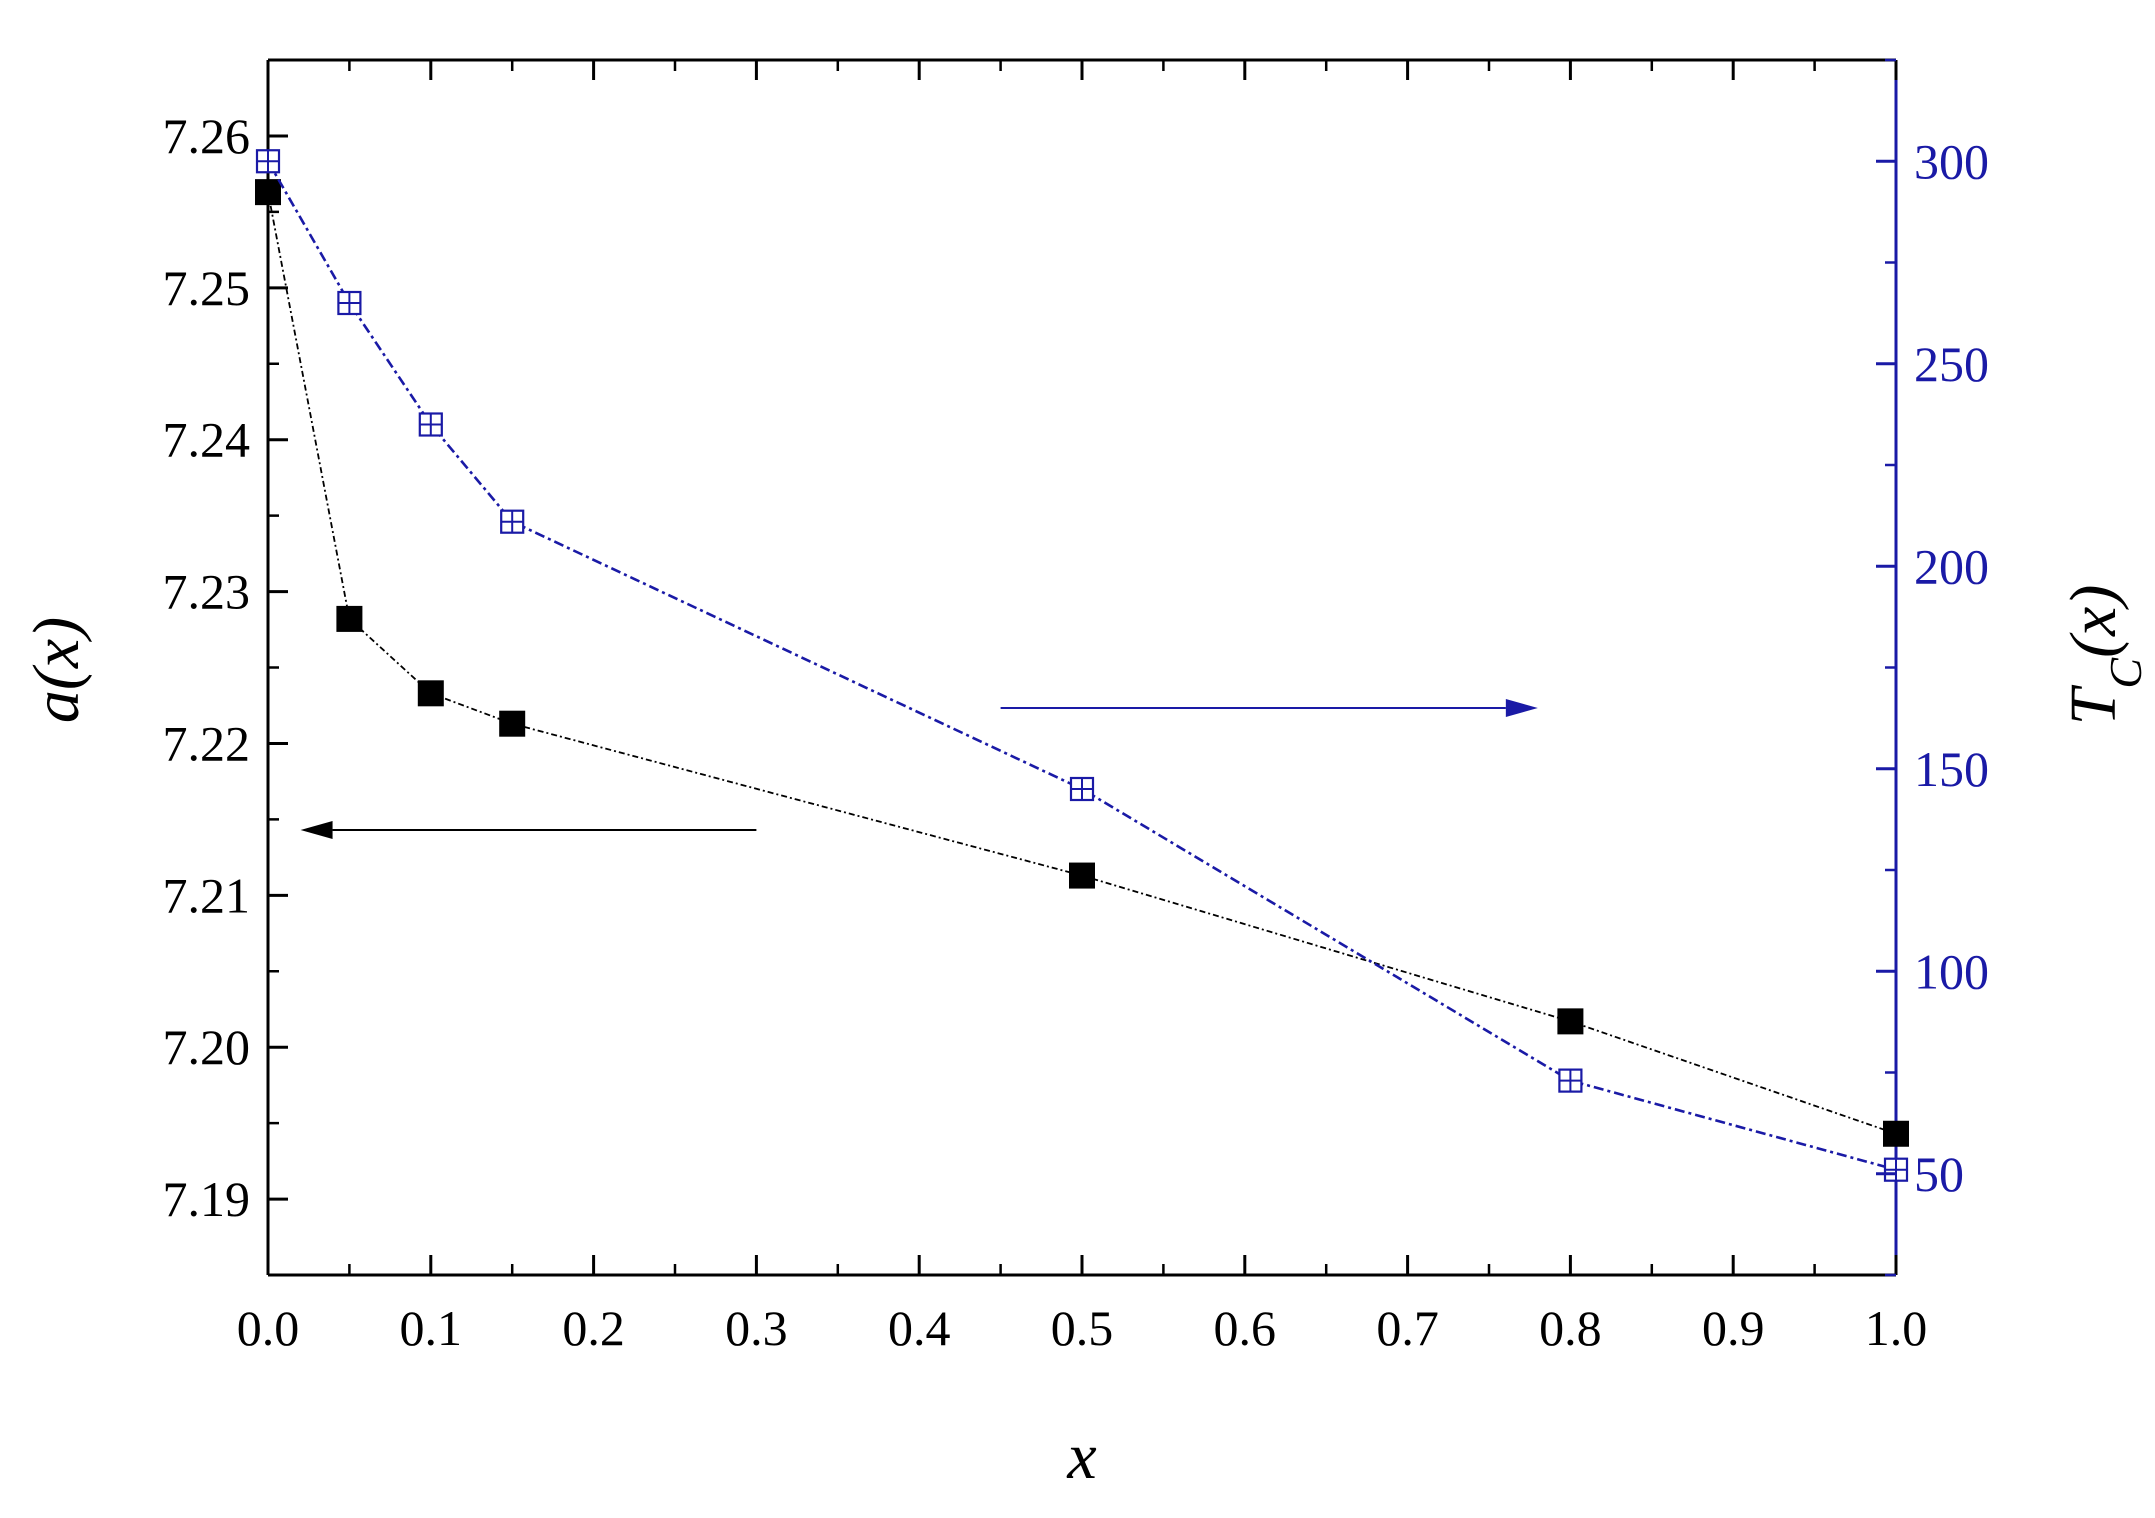 The height and width of the screenshot is (1518, 2155). What do you see at coordinates (1733, 1328) in the screenshot?
I see `x-tick-label: 0.9` at bounding box center [1733, 1328].